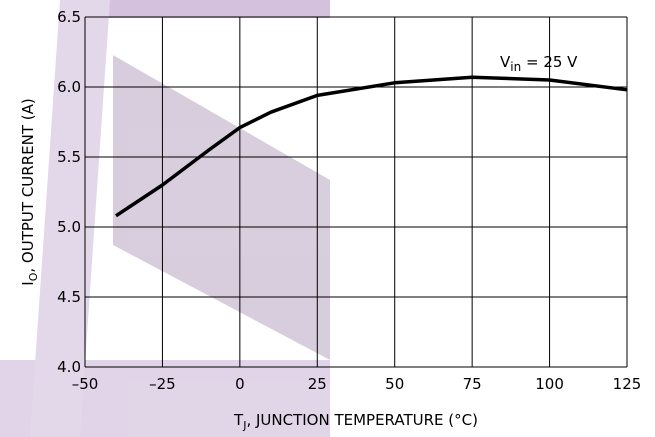  Describe the element at coordinates (69, 87) in the screenshot. I see `y-tick-label: 6.0` at that location.